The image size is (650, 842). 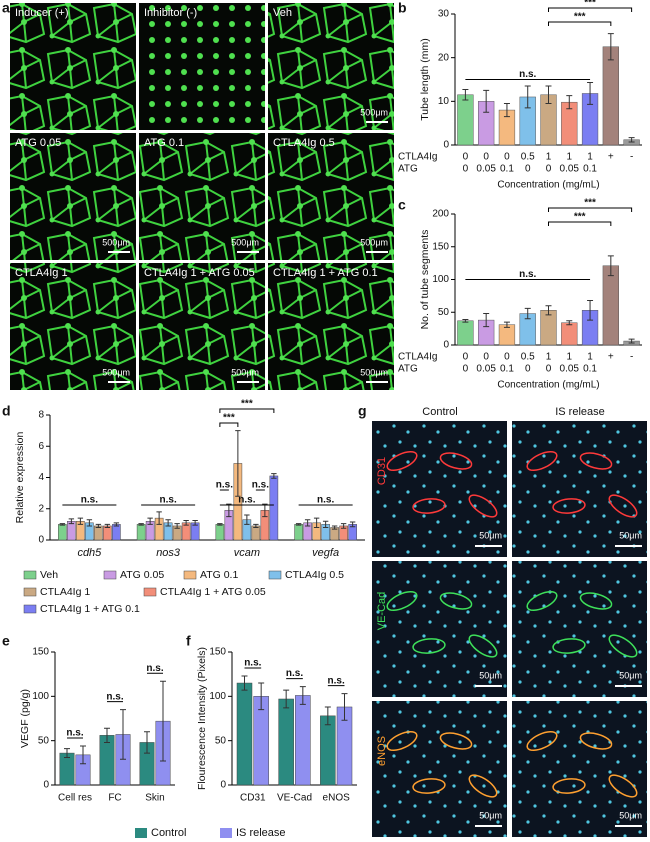 I want to click on panel-label: f, so click(x=188, y=641).